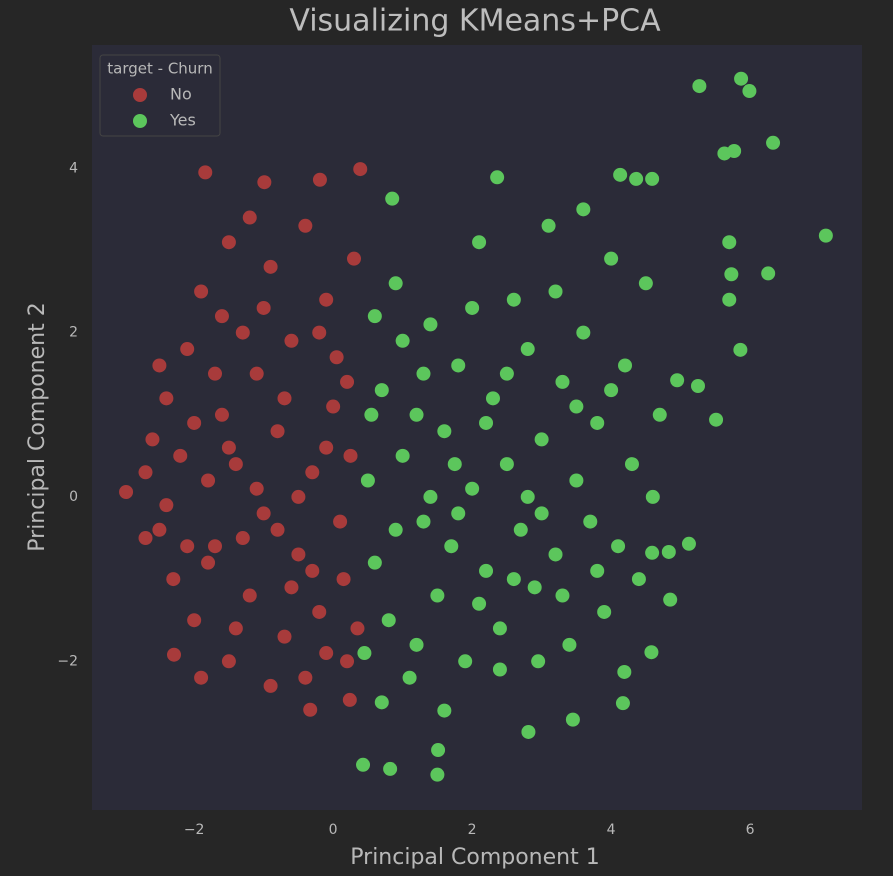 This screenshot has width=893, height=876. I want to click on x-tick-label: 0, so click(333, 830).